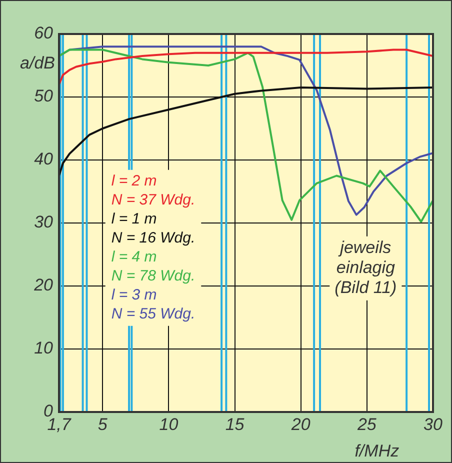 This screenshot has height=463, width=452. Describe the element at coordinates (44, 348) in the screenshot. I see `y-tick-label: 10` at that location.